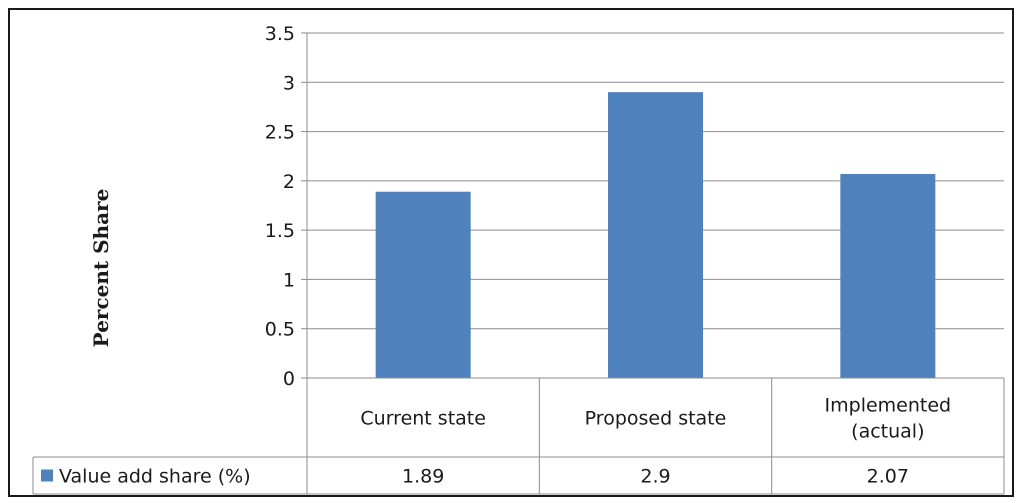 The height and width of the screenshot is (503, 1017). I want to click on y-tick-label: 3.5, so click(280, 34).